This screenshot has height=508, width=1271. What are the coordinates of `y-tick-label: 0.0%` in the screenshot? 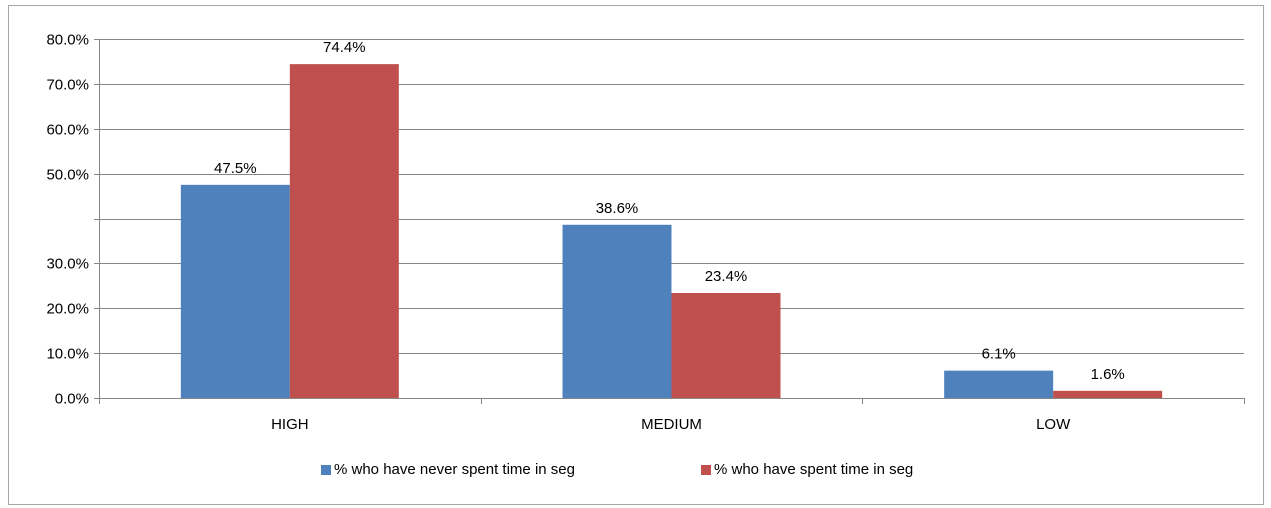 It's located at (72, 399).